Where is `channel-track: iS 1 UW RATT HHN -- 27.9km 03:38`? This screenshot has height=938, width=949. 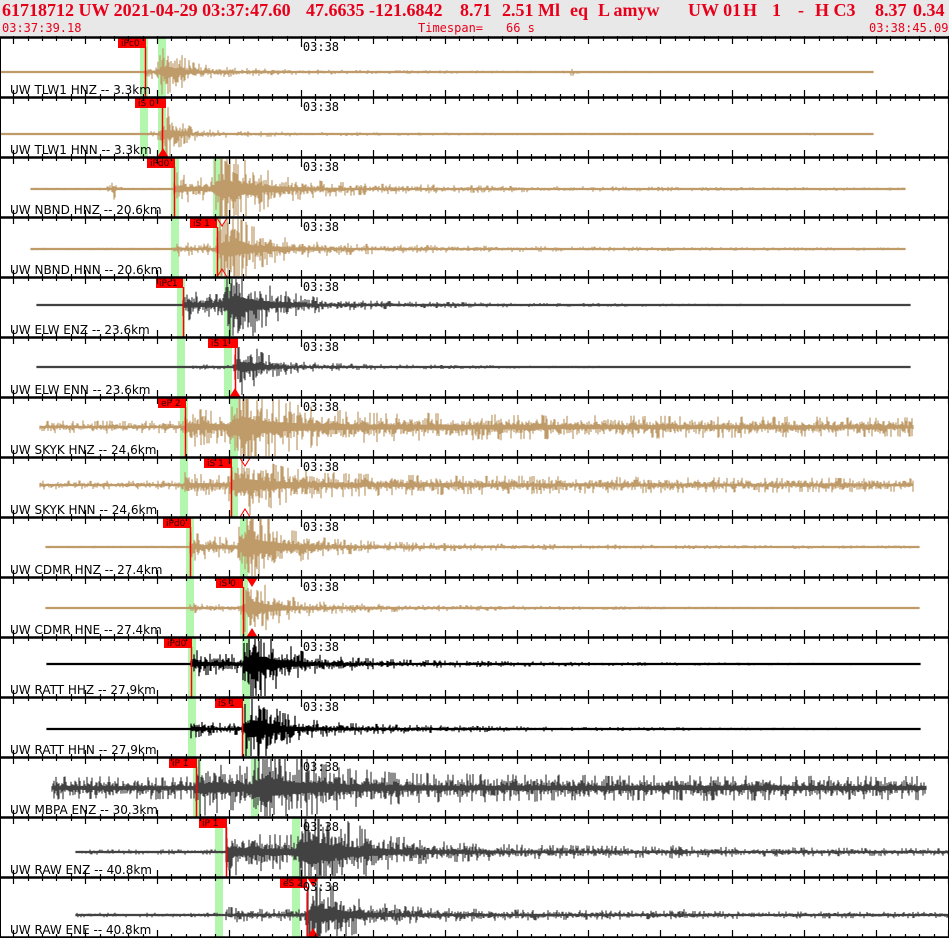
channel-track: iS 1 UW RATT HHN -- 27.9km 03:38 is located at coordinates (465, 727).